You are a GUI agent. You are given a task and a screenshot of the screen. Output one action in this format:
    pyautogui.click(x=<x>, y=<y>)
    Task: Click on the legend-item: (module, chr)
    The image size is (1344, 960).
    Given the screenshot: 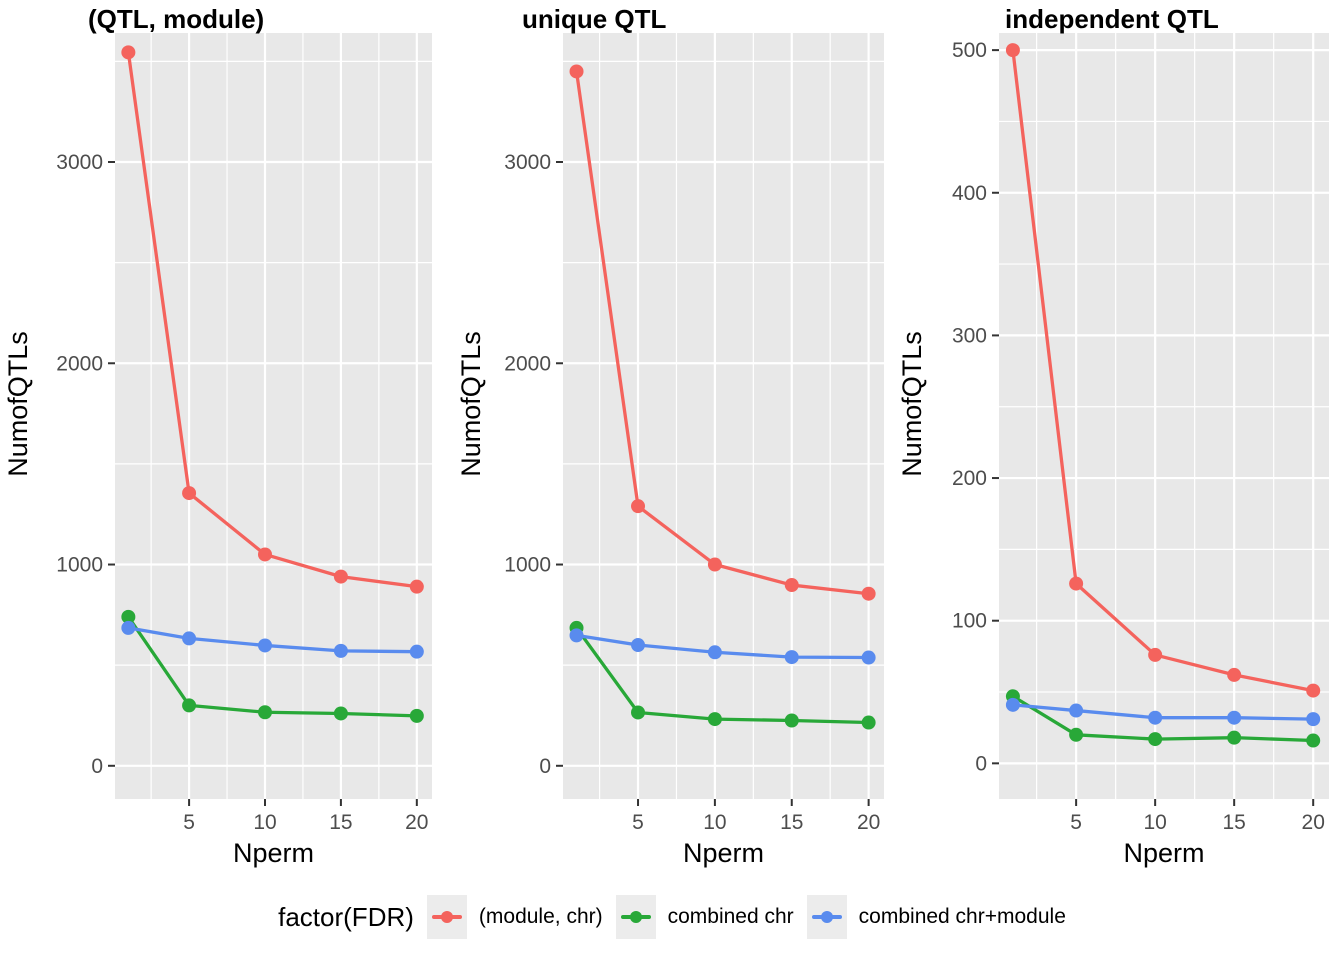 What is the action you would take?
    pyautogui.click(x=514, y=917)
    